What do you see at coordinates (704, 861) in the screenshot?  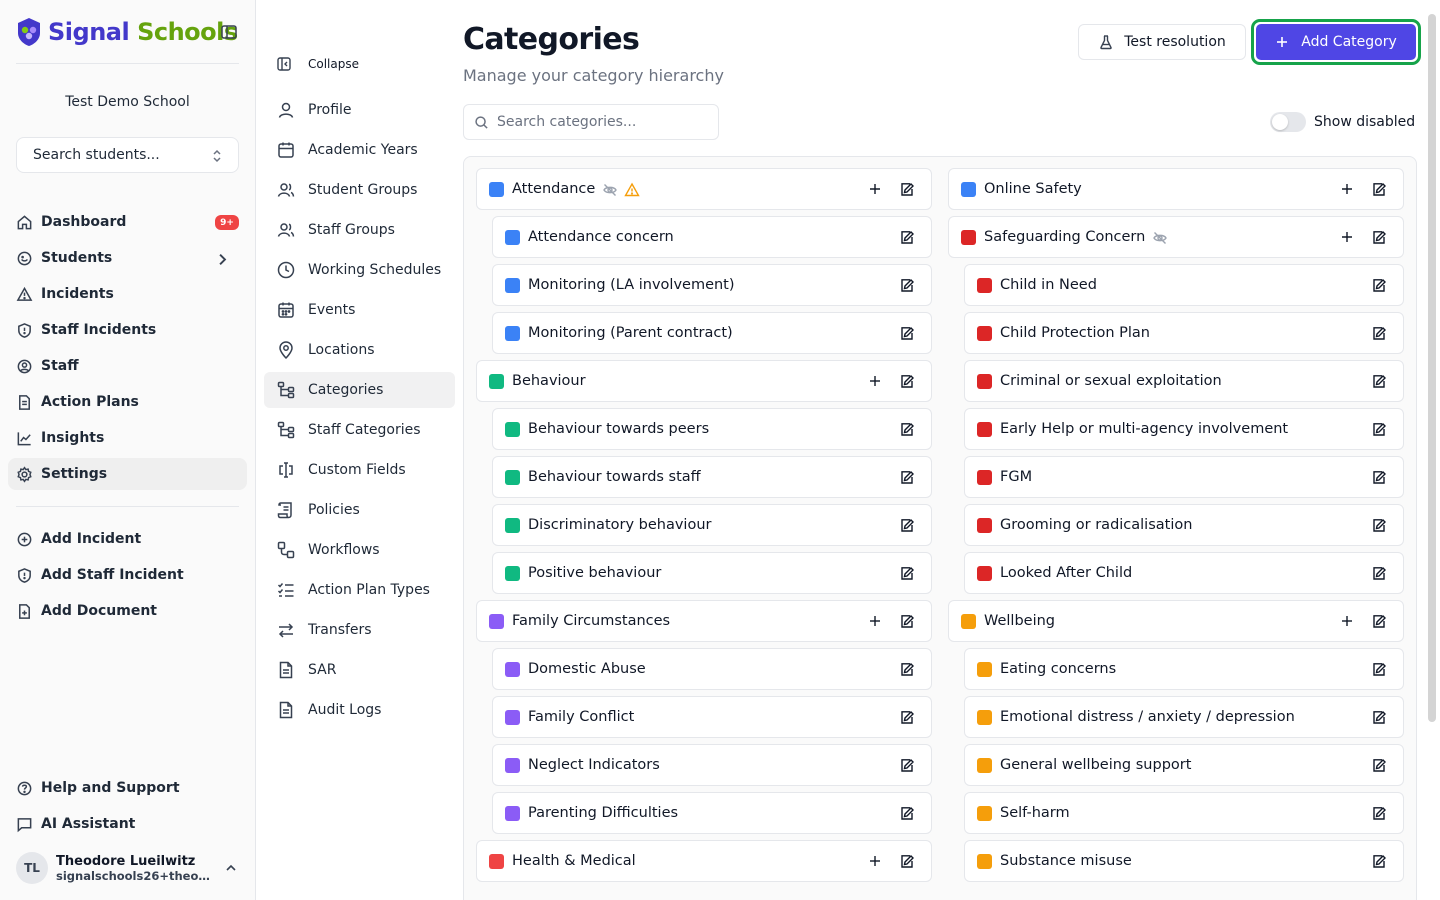 I see `category-parent-row: Health & Medical` at bounding box center [704, 861].